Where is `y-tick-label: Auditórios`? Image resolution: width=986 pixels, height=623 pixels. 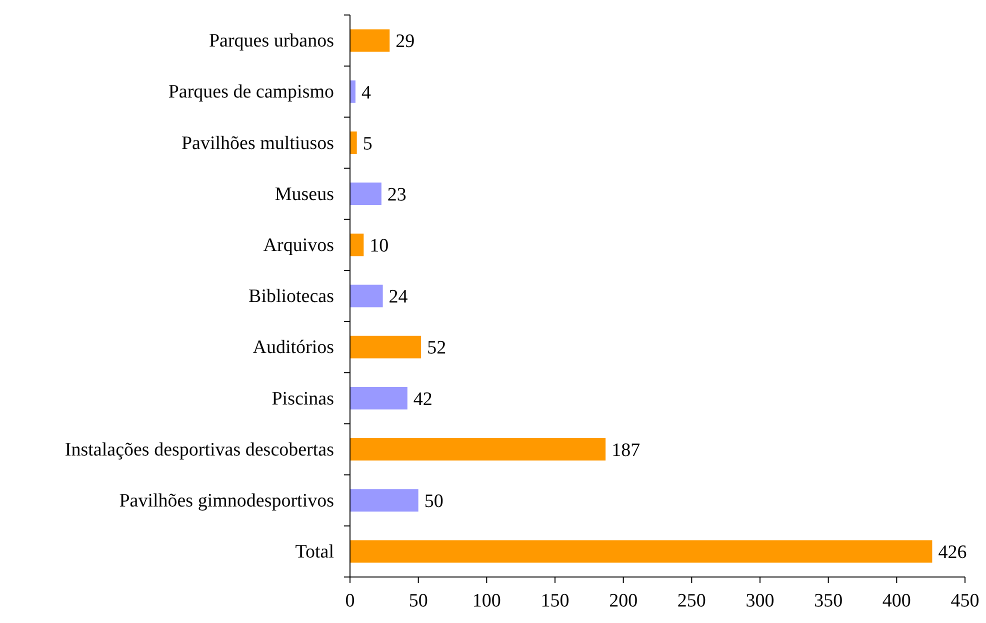 y-tick-label: Auditórios is located at coordinates (293, 347).